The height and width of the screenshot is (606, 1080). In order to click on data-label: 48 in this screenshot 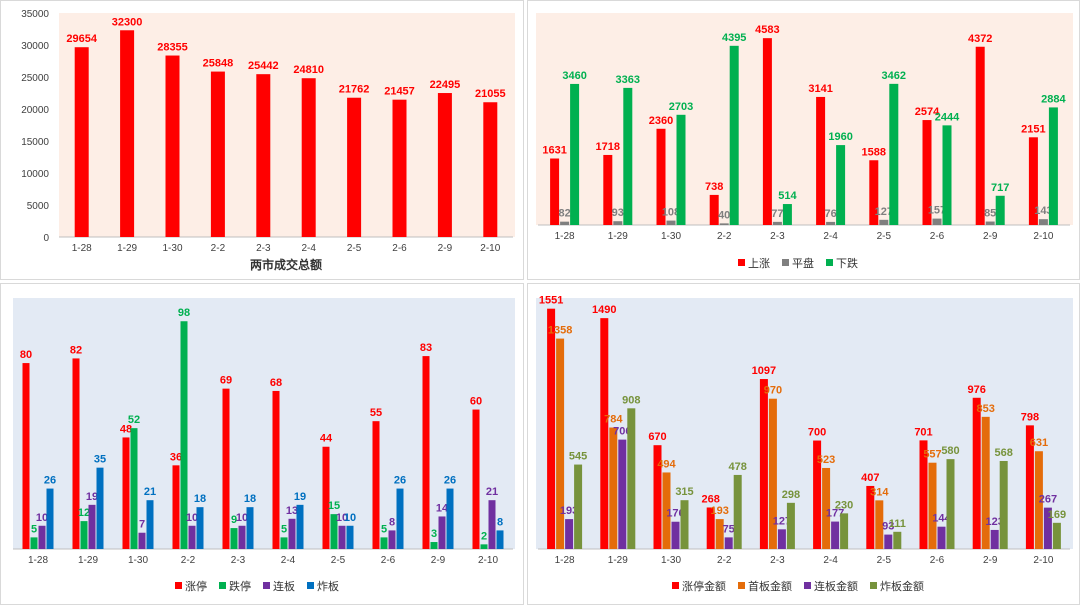, I will do `click(126, 429)`.